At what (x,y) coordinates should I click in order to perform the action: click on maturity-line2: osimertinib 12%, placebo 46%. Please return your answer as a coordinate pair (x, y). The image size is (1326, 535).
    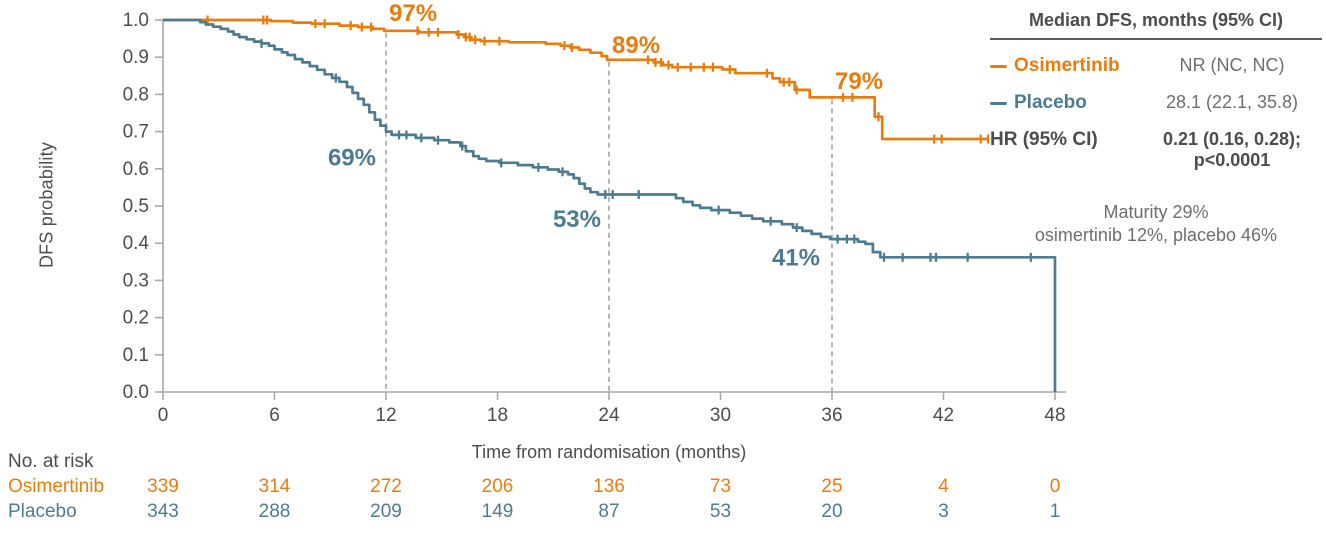
    Looking at the image, I should click on (1156, 235).